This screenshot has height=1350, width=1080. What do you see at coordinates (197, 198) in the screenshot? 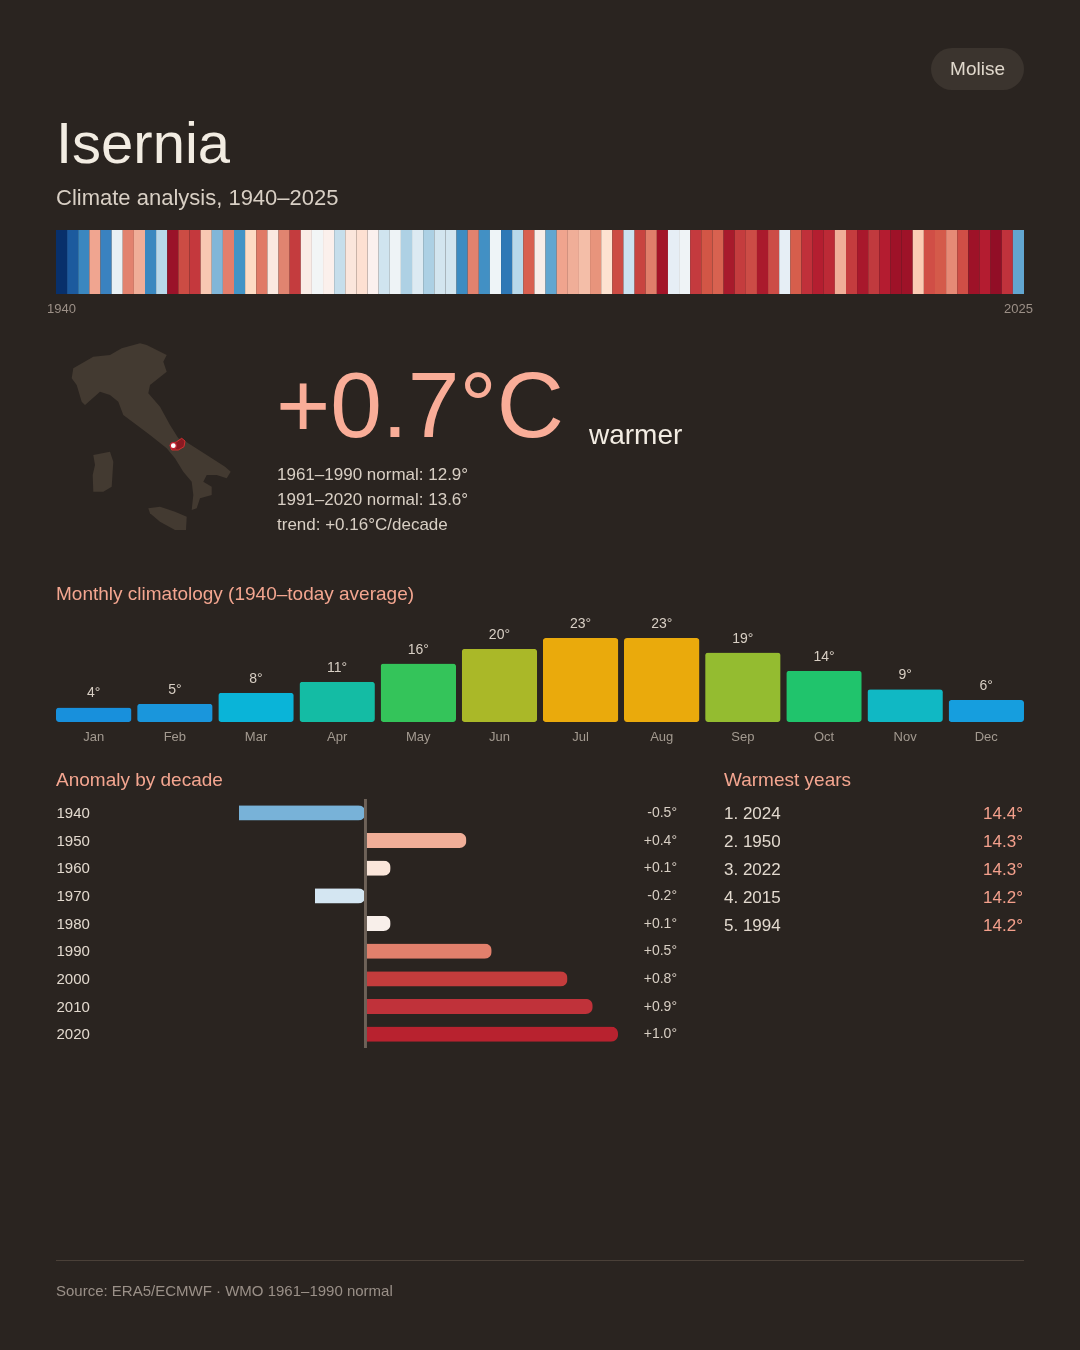
I see `chart-subtitle: Climate analysis, 1940–2025` at bounding box center [197, 198].